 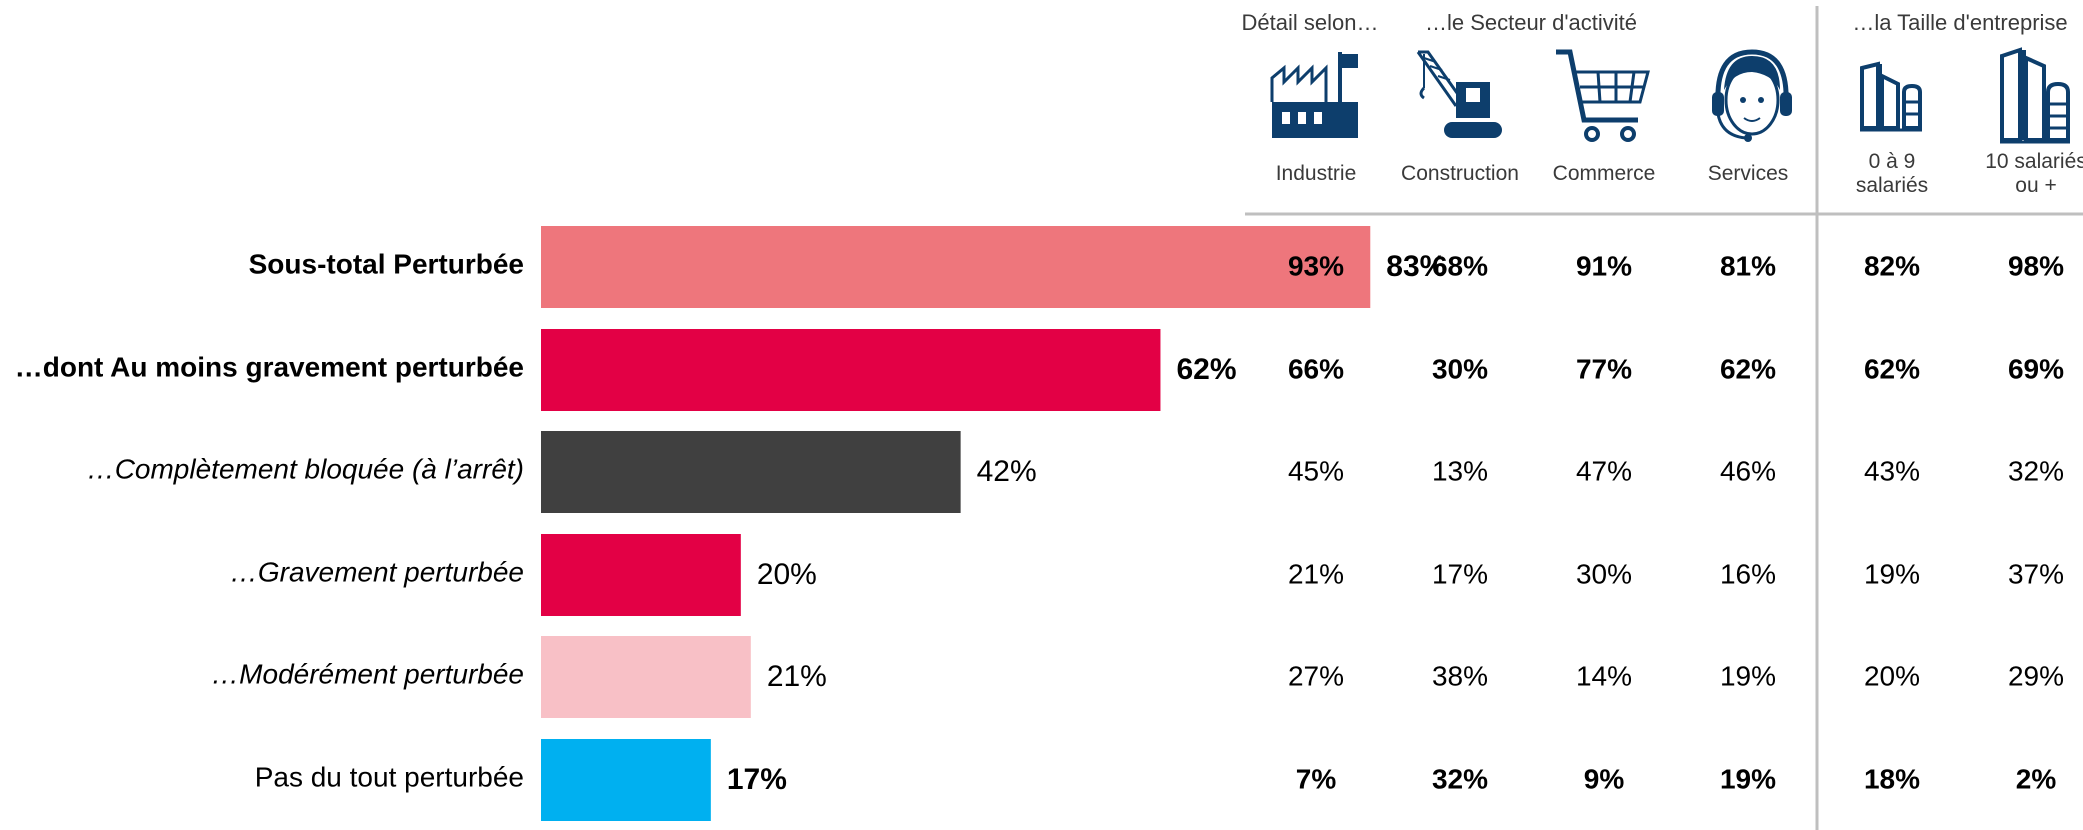 I want to click on table-cell: 81%, so click(x=1748, y=265).